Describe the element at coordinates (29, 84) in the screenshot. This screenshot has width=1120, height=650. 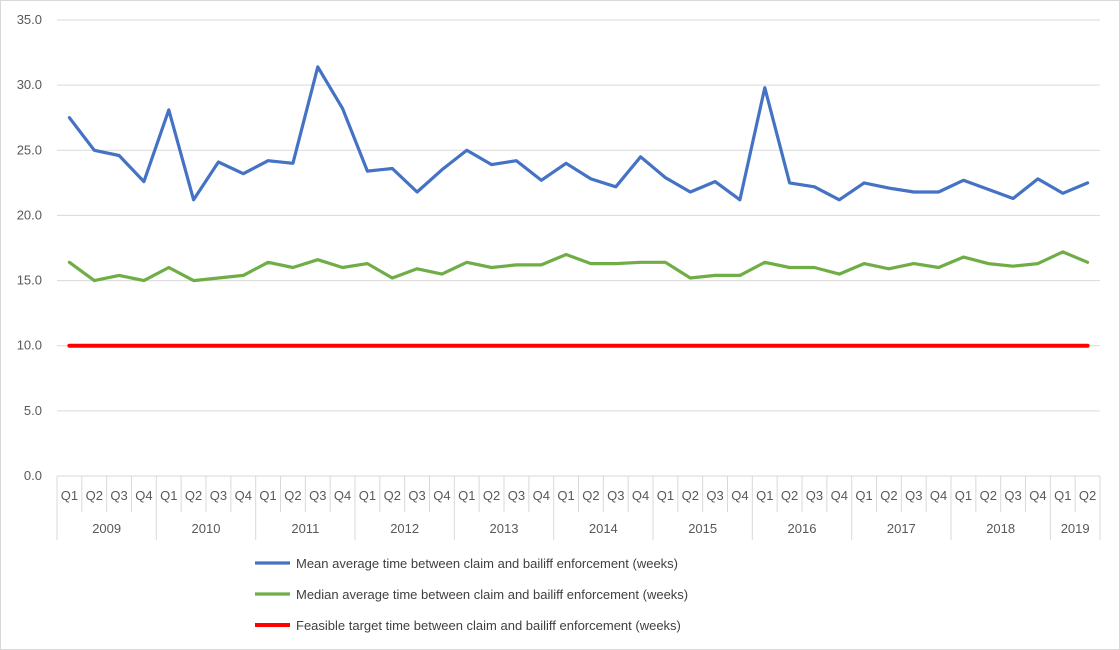
I see `y-tick-label: 30.0` at that location.